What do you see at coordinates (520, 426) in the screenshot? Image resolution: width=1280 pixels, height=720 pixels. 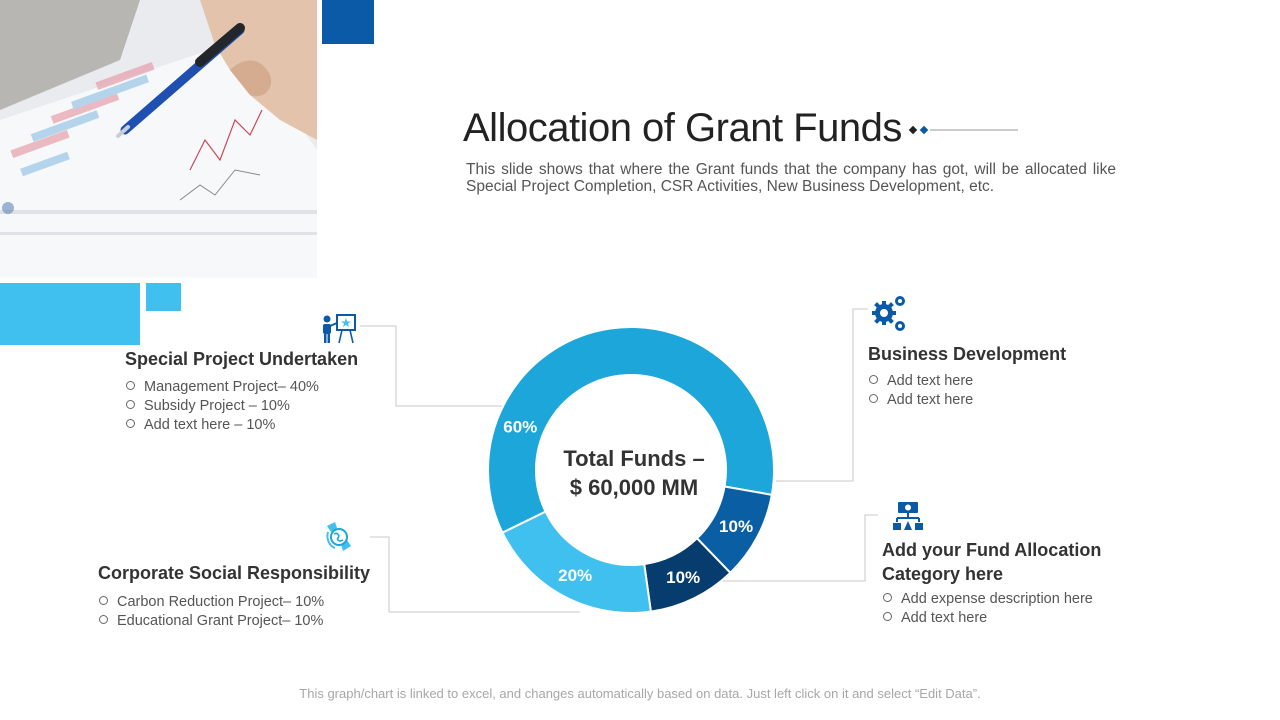 I see `slice-label: 60%` at bounding box center [520, 426].